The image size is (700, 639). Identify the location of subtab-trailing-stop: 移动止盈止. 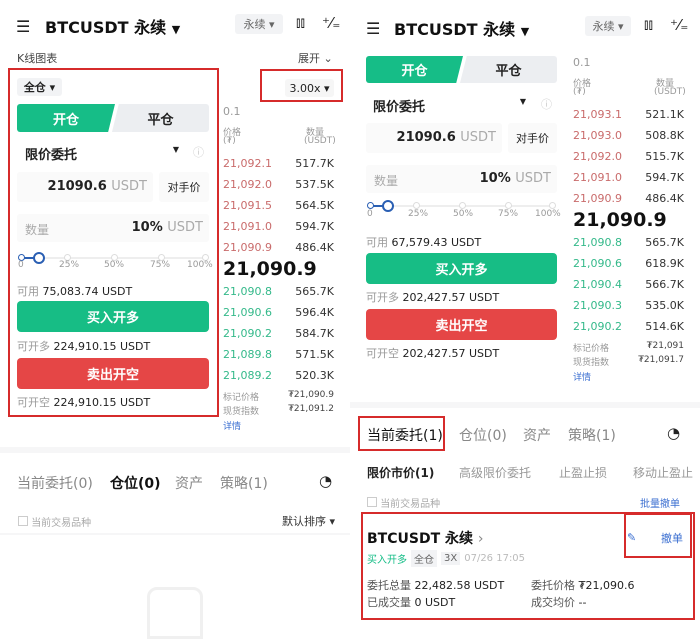
(663, 473).